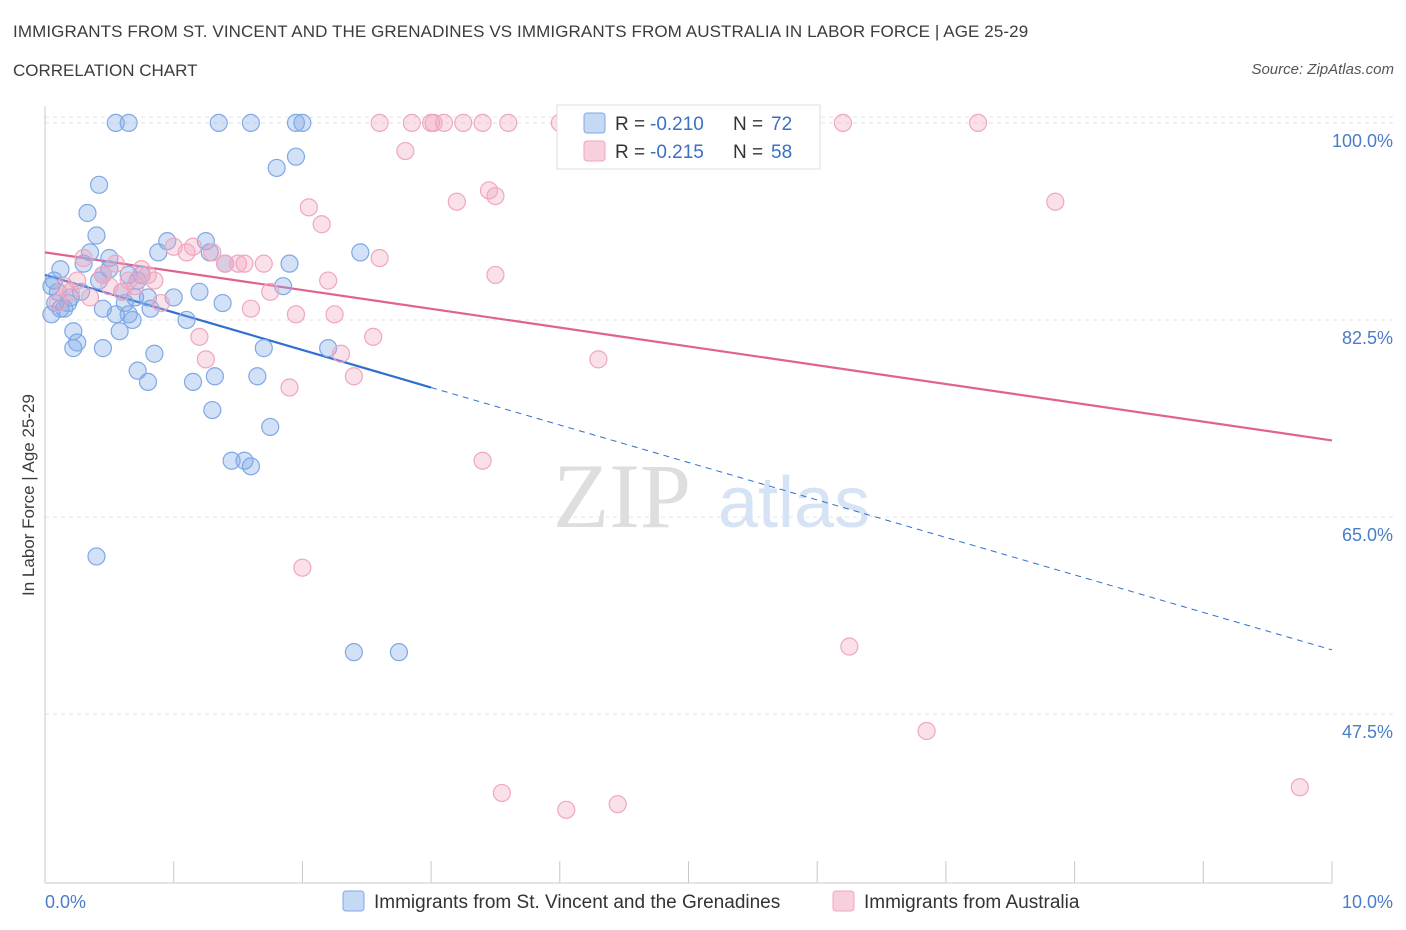 This screenshot has height=930, width=1406. I want to click on legend-n-label-blue: N =, so click(748, 124).